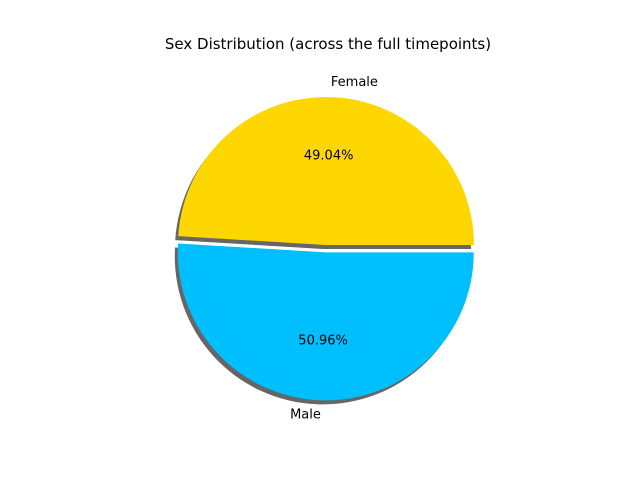  I want to click on slice-pct-label-female: 49.04%, so click(329, 156).